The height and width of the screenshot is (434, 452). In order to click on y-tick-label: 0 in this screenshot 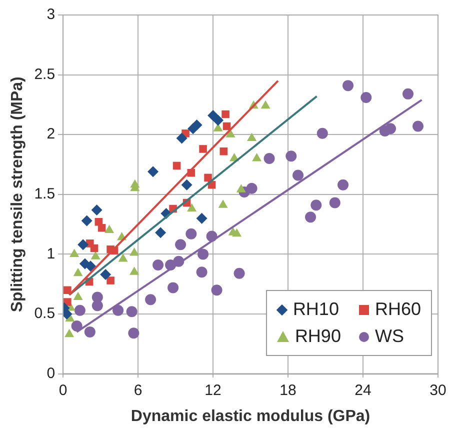, I will do `click(51, 373)`.